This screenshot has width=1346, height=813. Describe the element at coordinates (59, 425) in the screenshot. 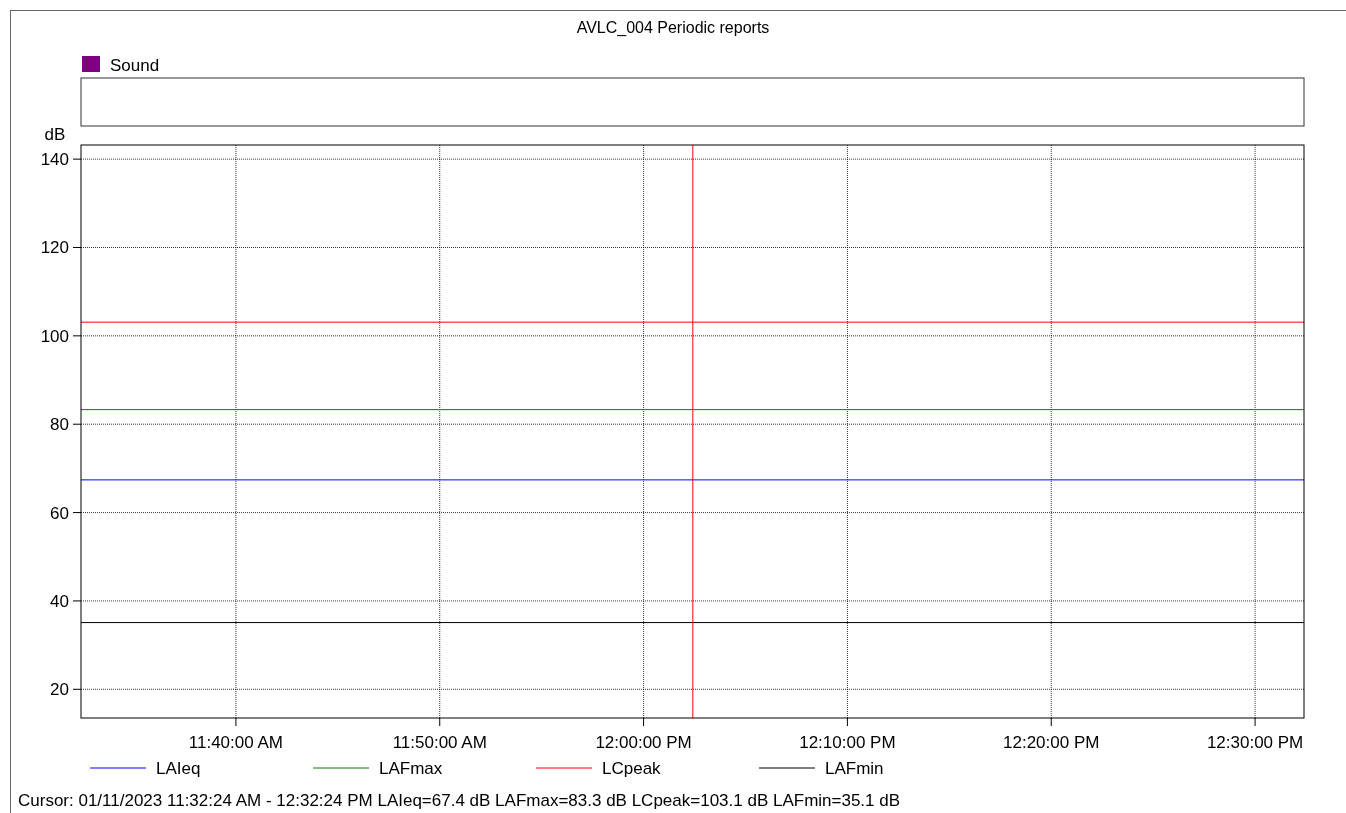

I see `y-tick-label: 80` at that location.